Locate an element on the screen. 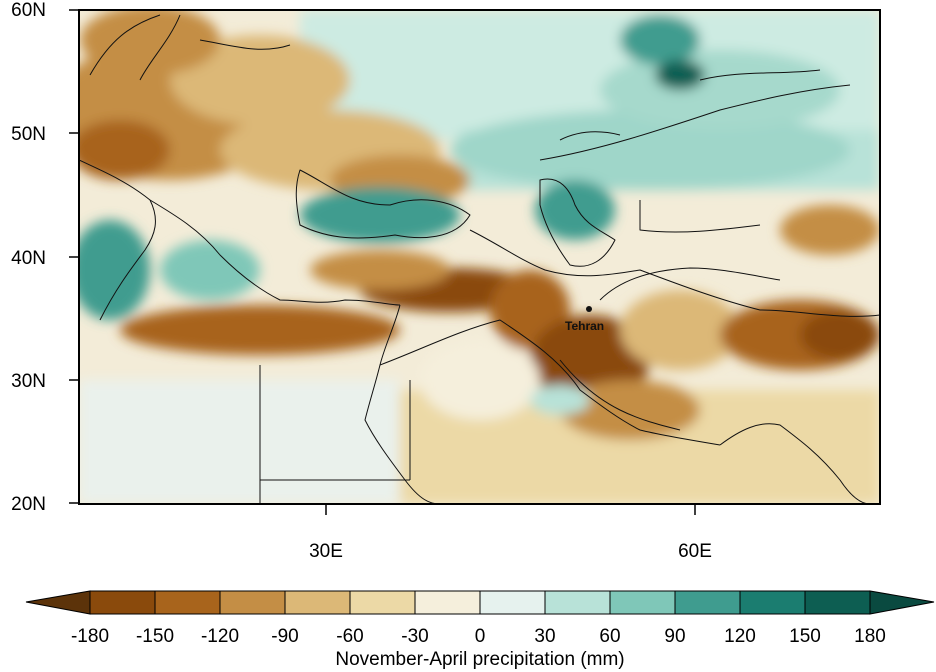 The width and height of the screenshot is (936, 672). lat-label-30n: 30N is located at coordinates (28, 381).